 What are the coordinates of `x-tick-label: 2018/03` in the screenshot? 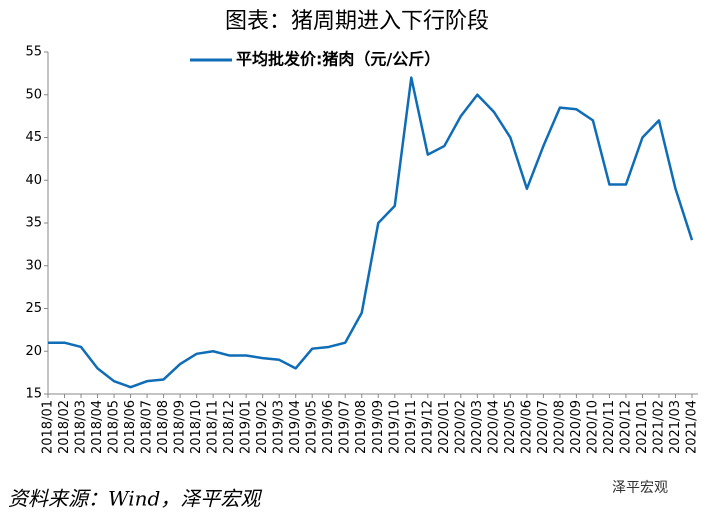 It's located at (81, 427).